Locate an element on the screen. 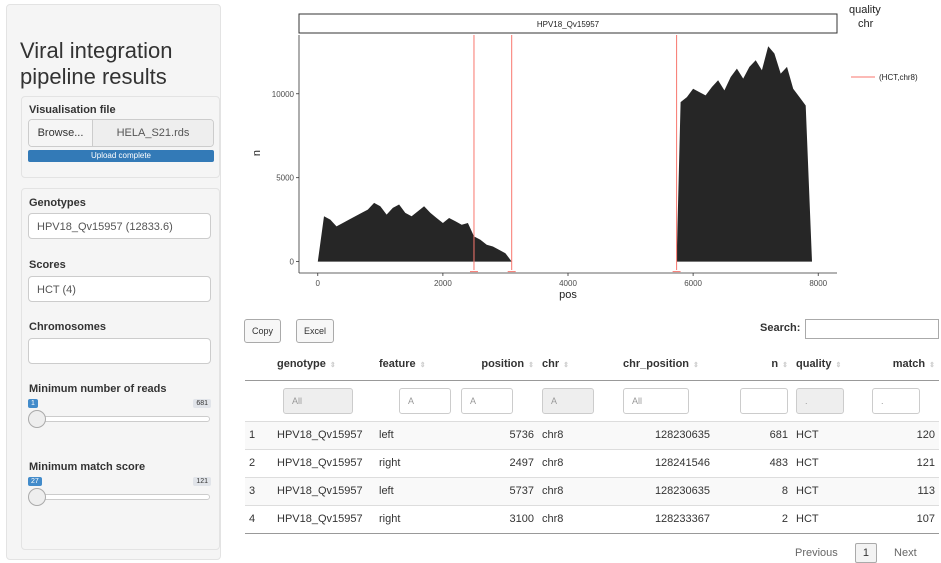 The image size is (941, 563). header-label: position is located at coordinates (503, 364).